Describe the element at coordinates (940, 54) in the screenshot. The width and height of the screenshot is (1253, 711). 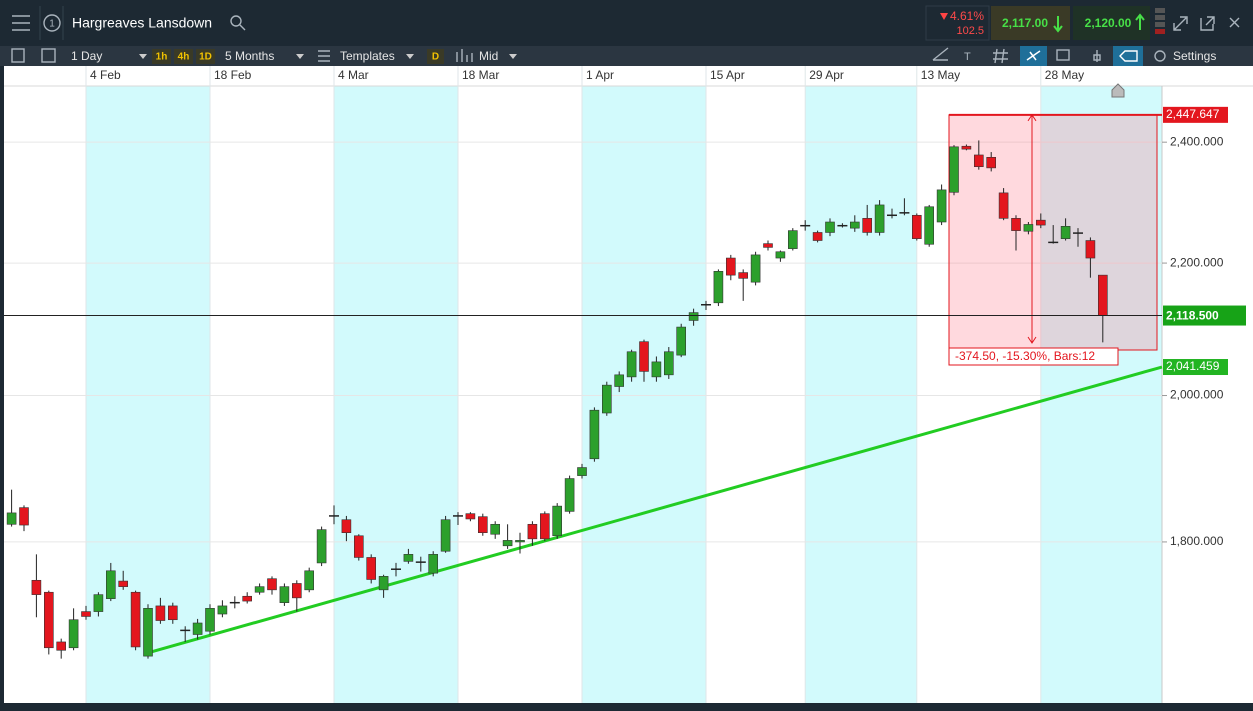
I see `draw-line-icon` at that location.